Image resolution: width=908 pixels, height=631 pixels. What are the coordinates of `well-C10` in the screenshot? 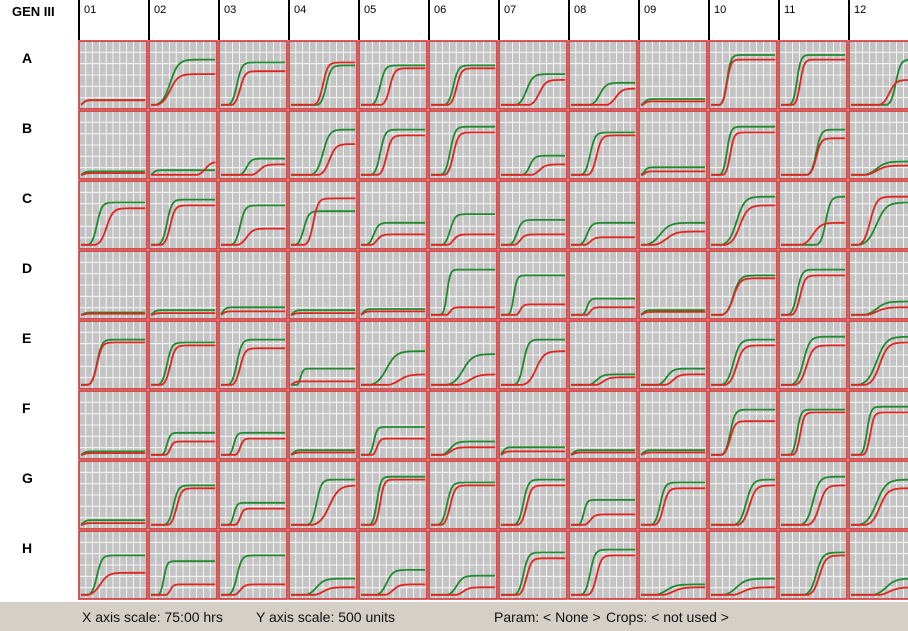 It's located at (743, 215).